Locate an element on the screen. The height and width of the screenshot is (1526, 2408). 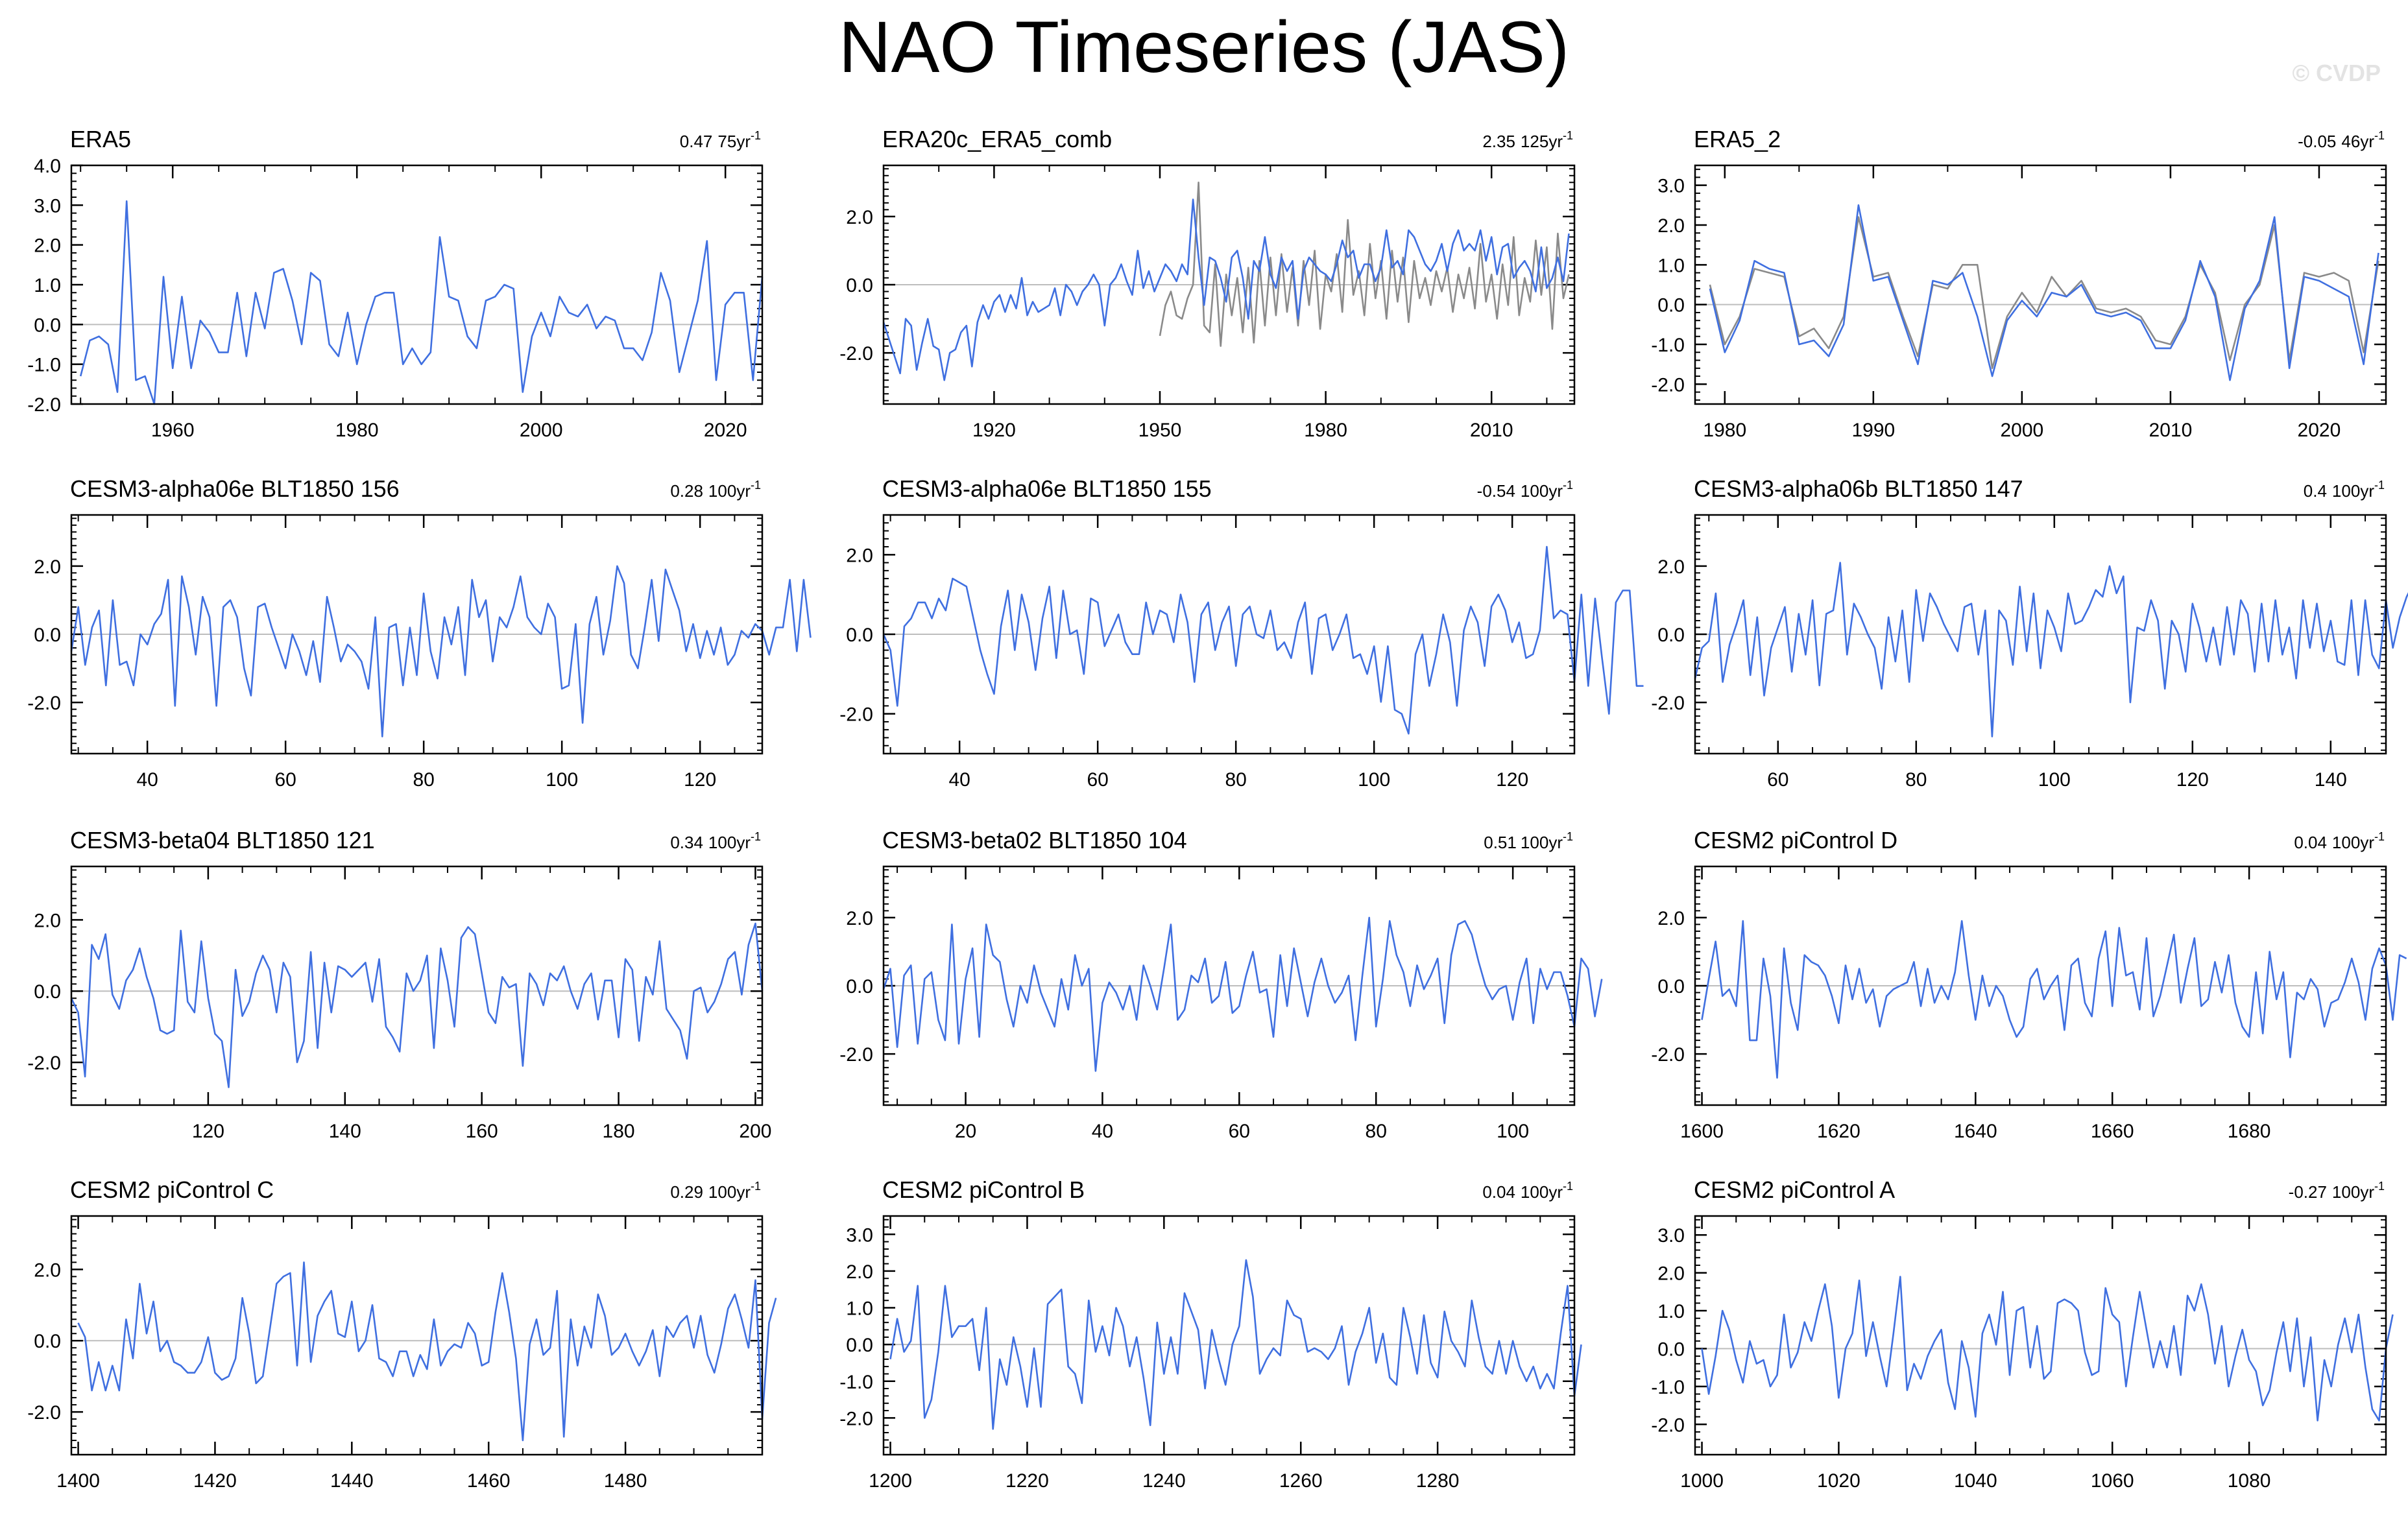
x-tick-label: 40 is located at coordinates (1102, 1131).